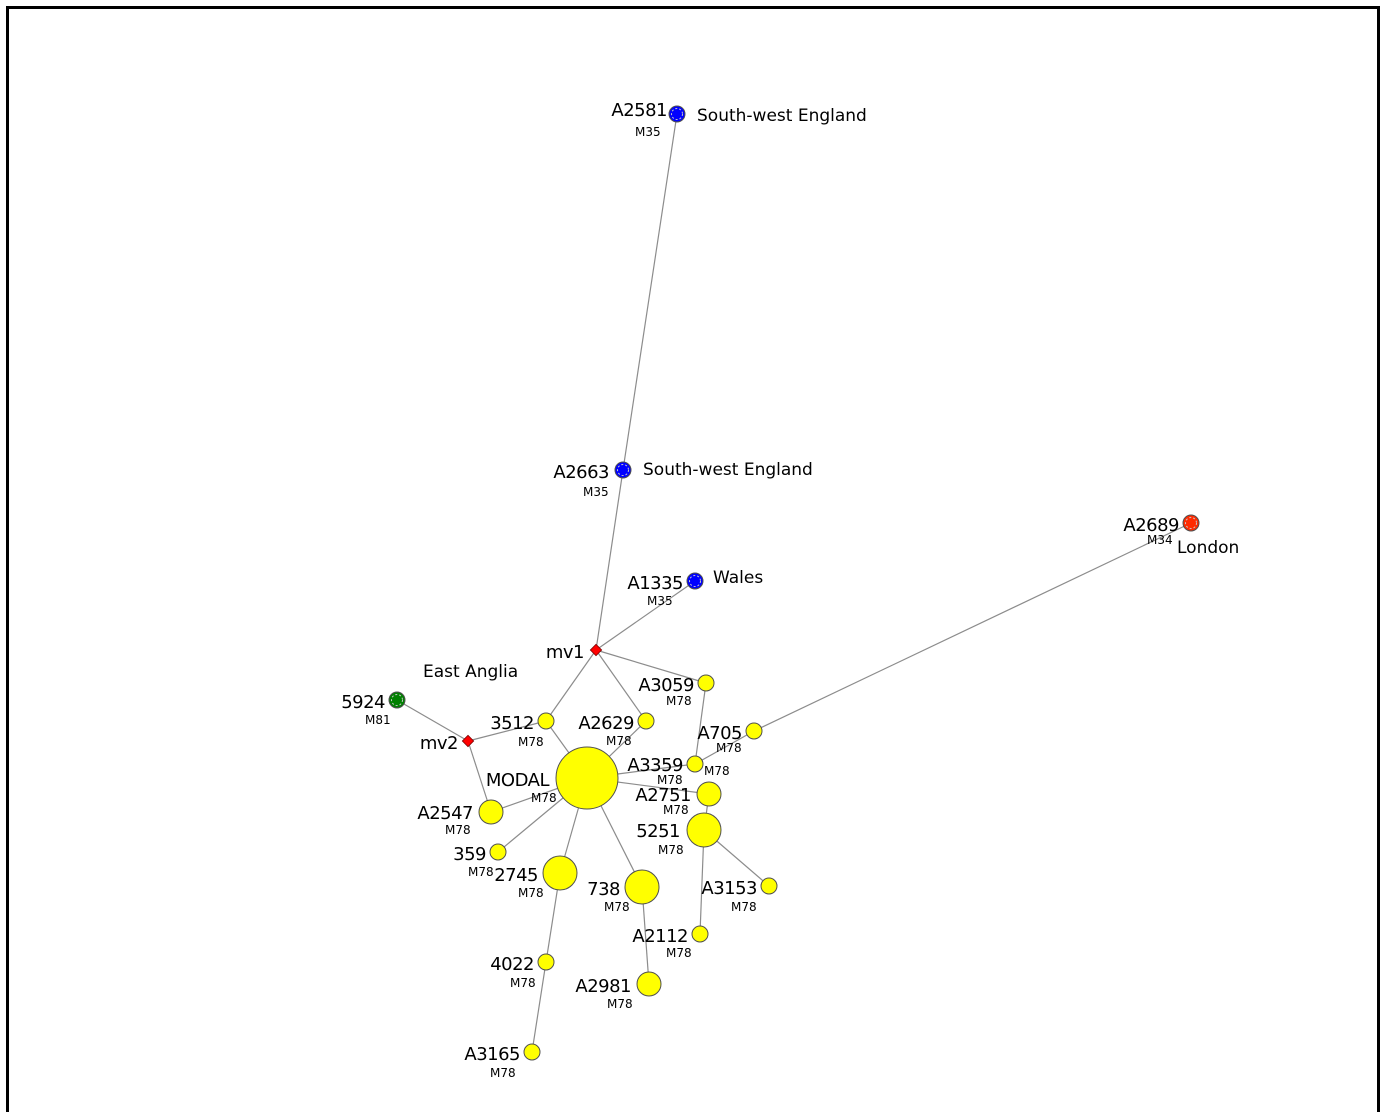  I want to click on node-id-label: 4022, so click(512, 964).